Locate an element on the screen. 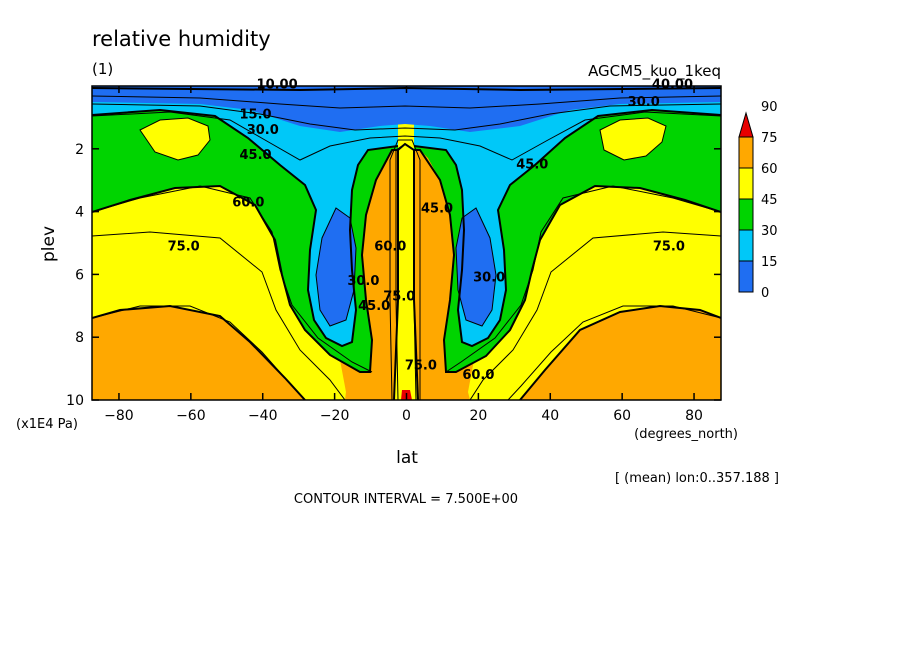 The height and width of the screenshot is (658, 904). x-tick-label: 40 is located at coordinates (550, 416).